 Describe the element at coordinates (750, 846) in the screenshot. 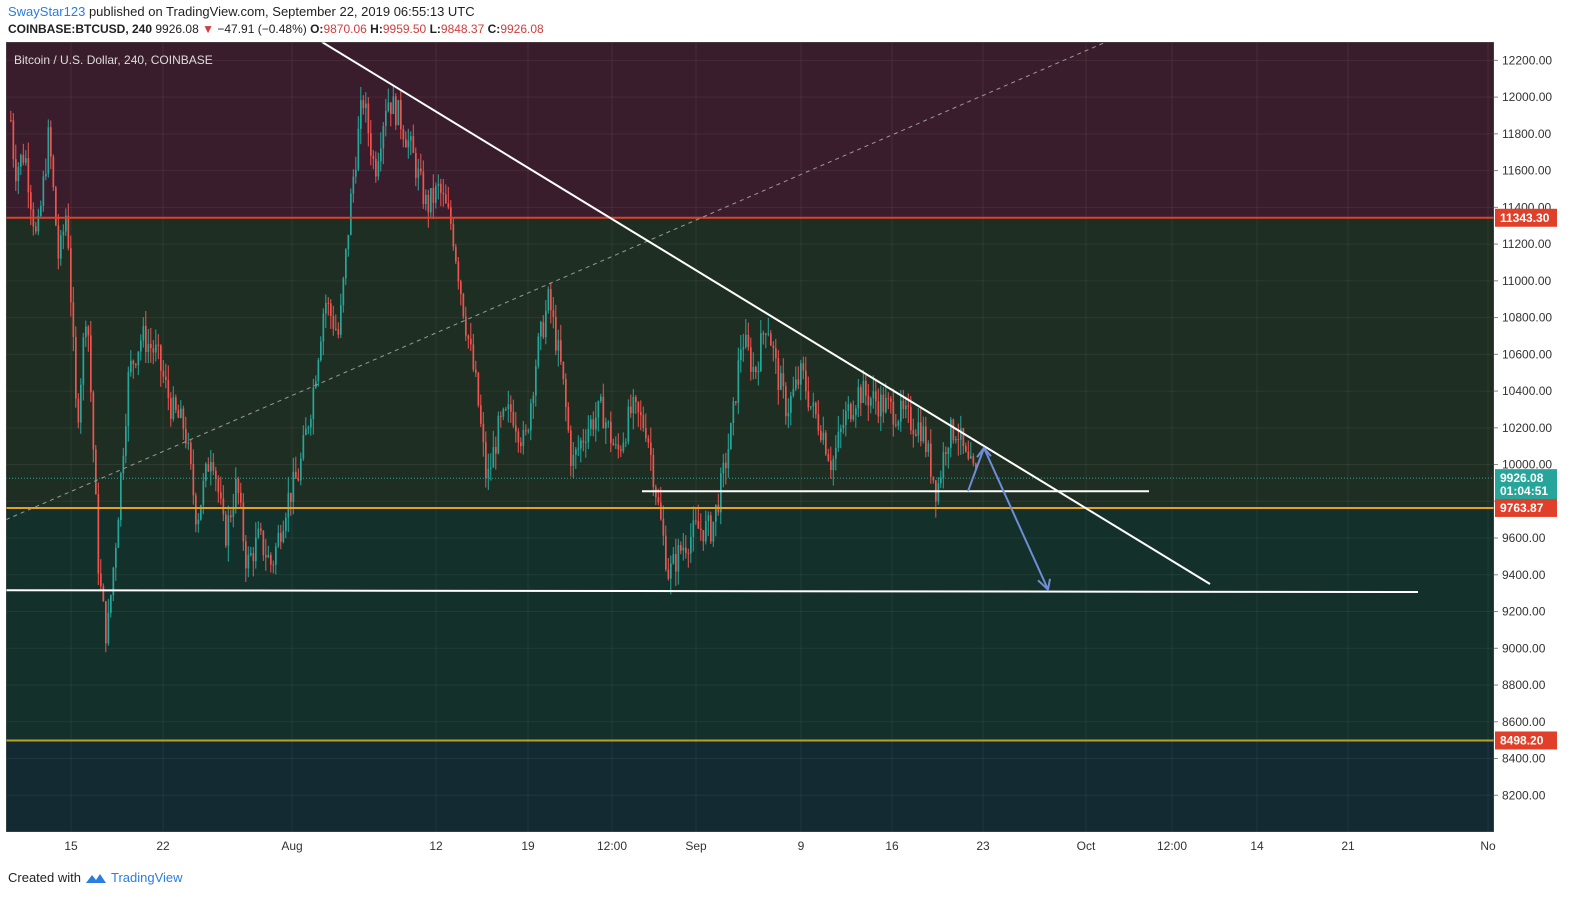

I see `time-axis-bg` at that location.